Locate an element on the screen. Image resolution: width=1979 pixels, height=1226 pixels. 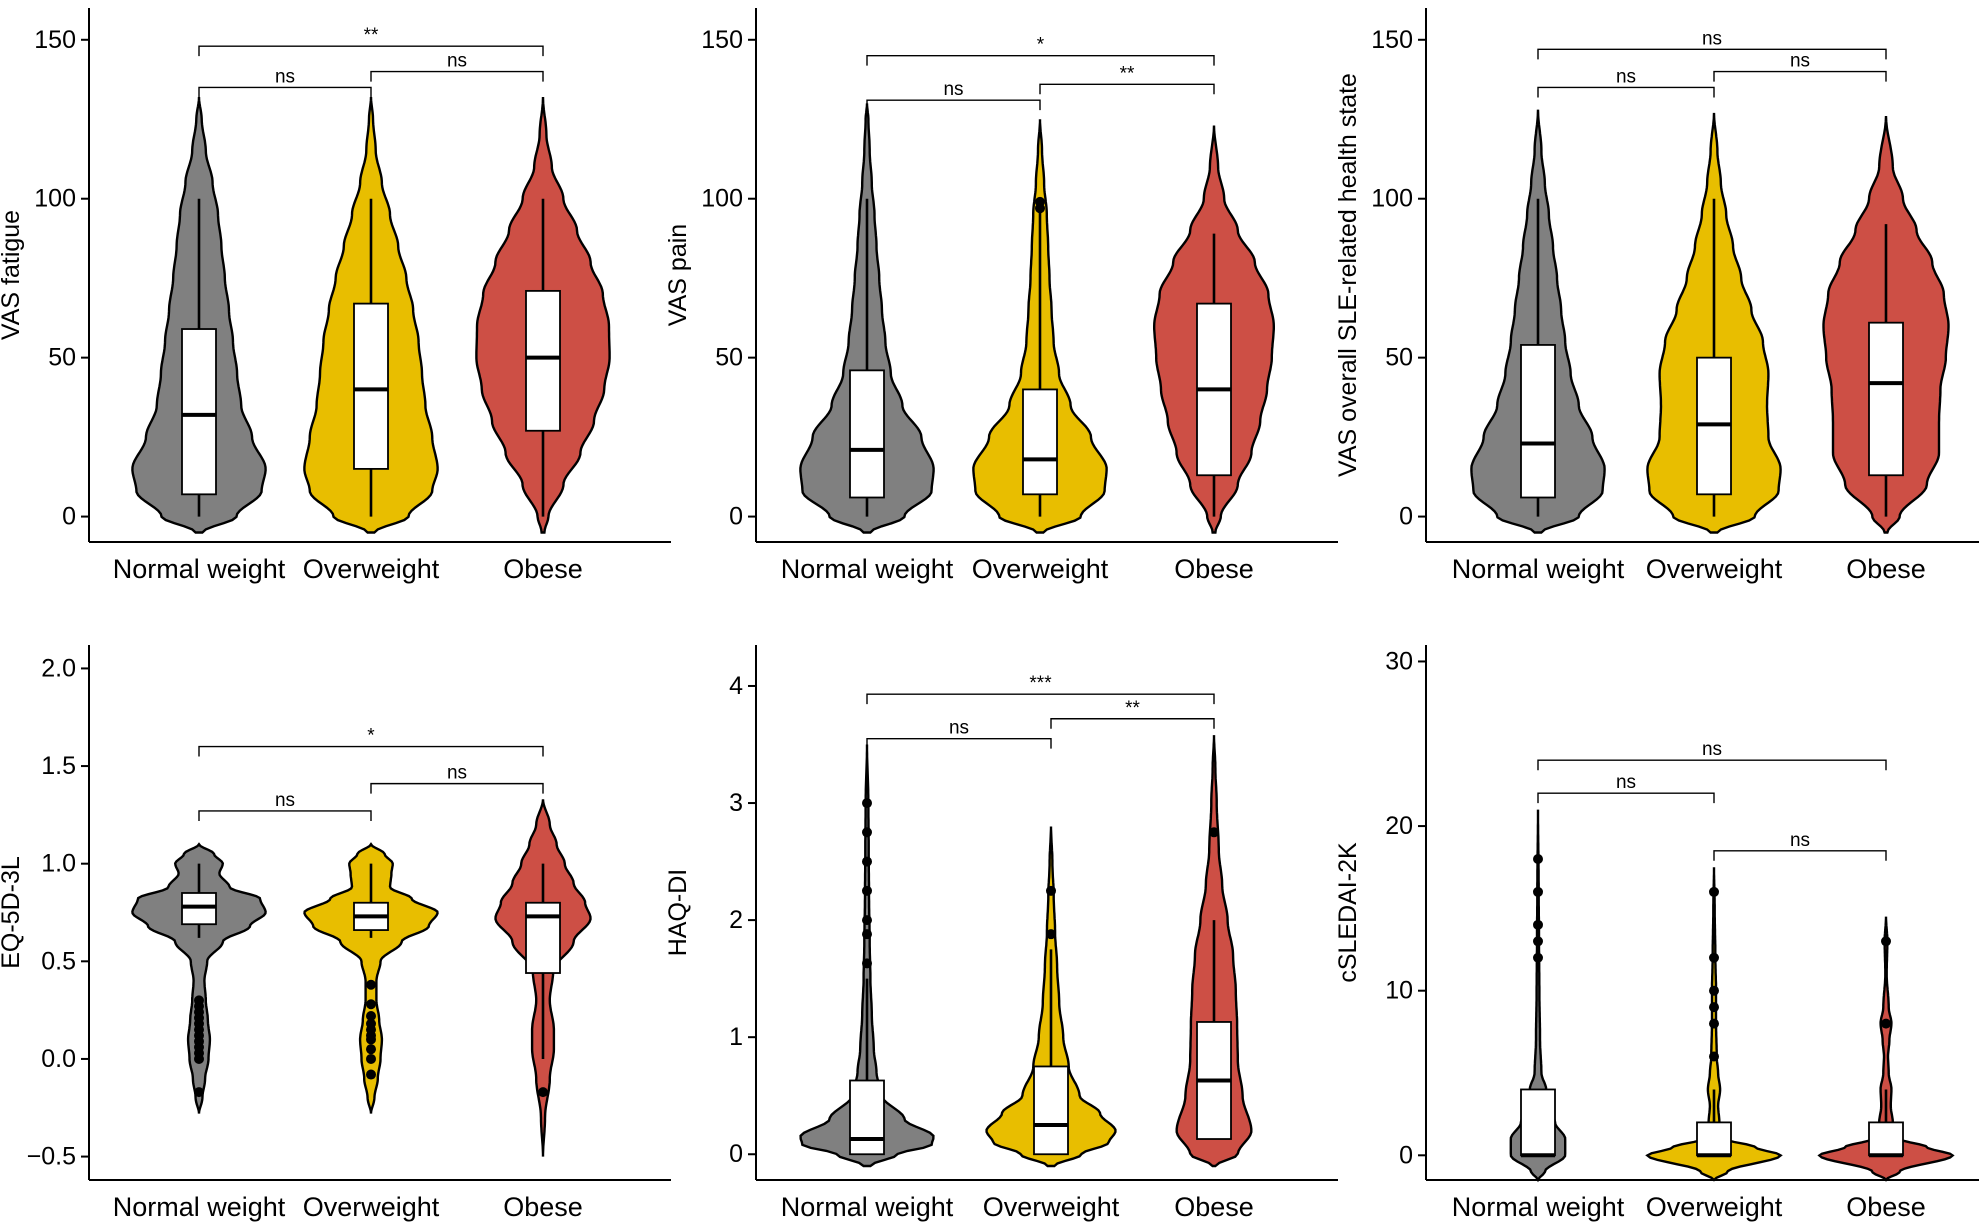
y-tick-label: 0.5 is located at coordinates (58, 961).